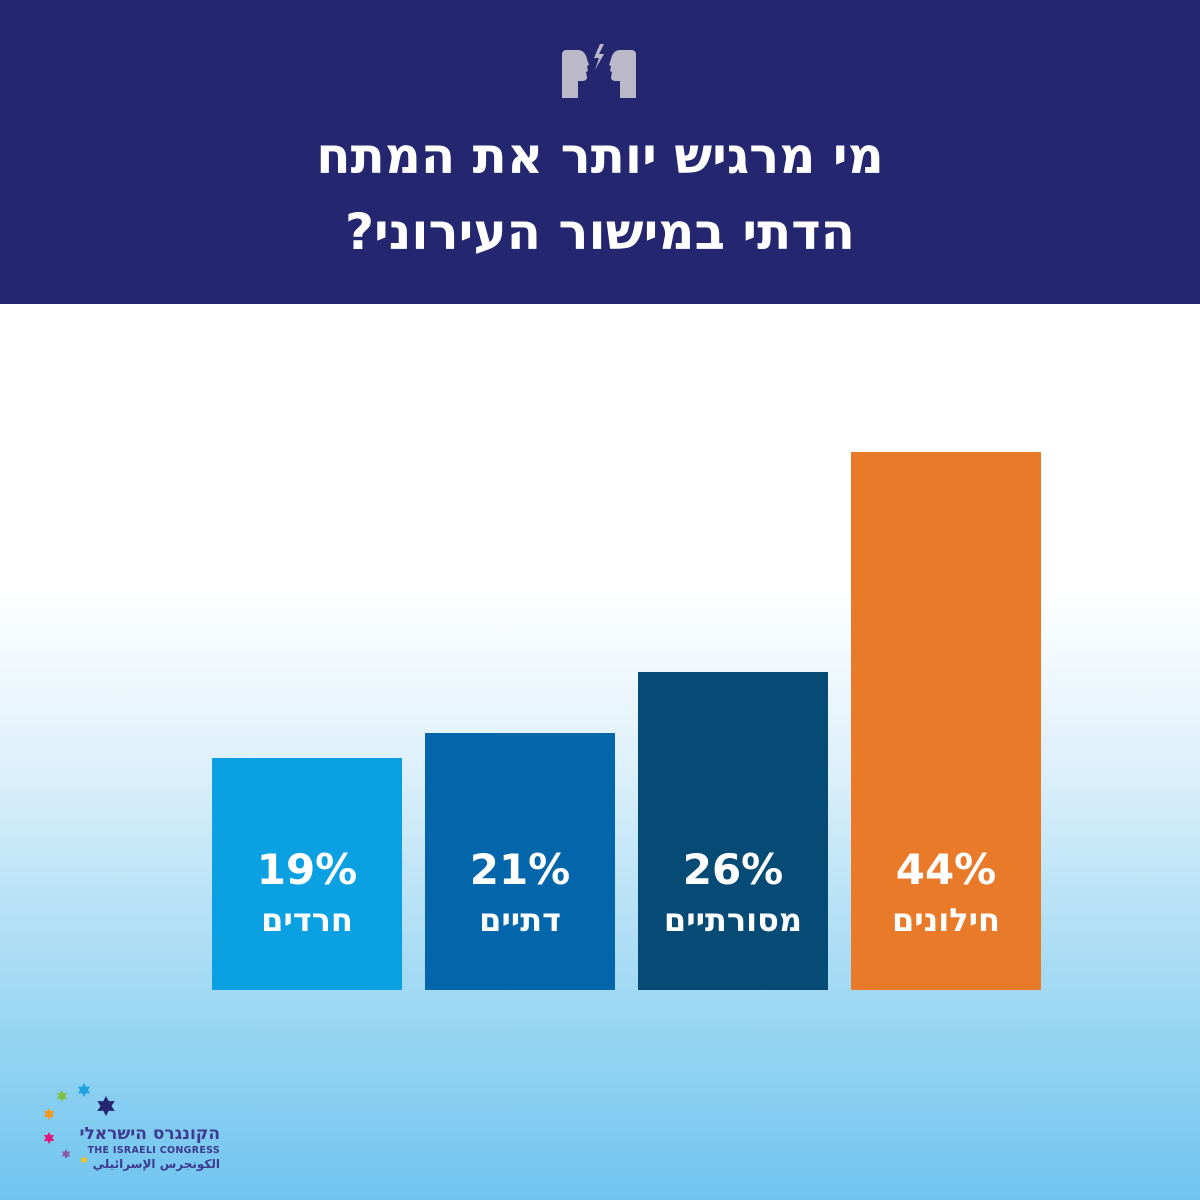 This screenshot has height=1200, width=1200. Describe the element at coordinates (946, 869) in the screenshot. I see `bar-value-label: 44%` at that location.